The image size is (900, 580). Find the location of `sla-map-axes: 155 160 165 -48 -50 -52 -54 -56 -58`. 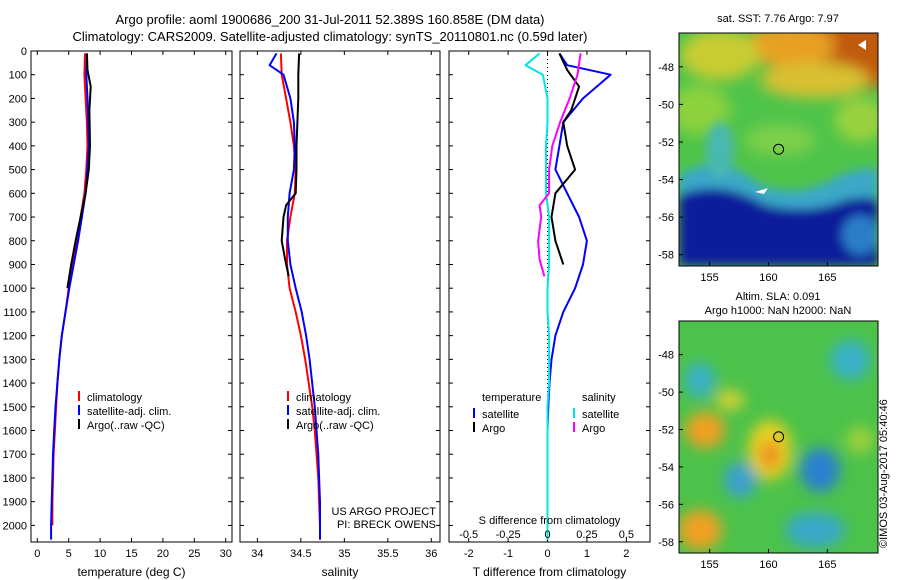

sla-map-axes: 155 160 165 -48 -50 -52 -54 -56 -58 is located at coordinates (768, 445).